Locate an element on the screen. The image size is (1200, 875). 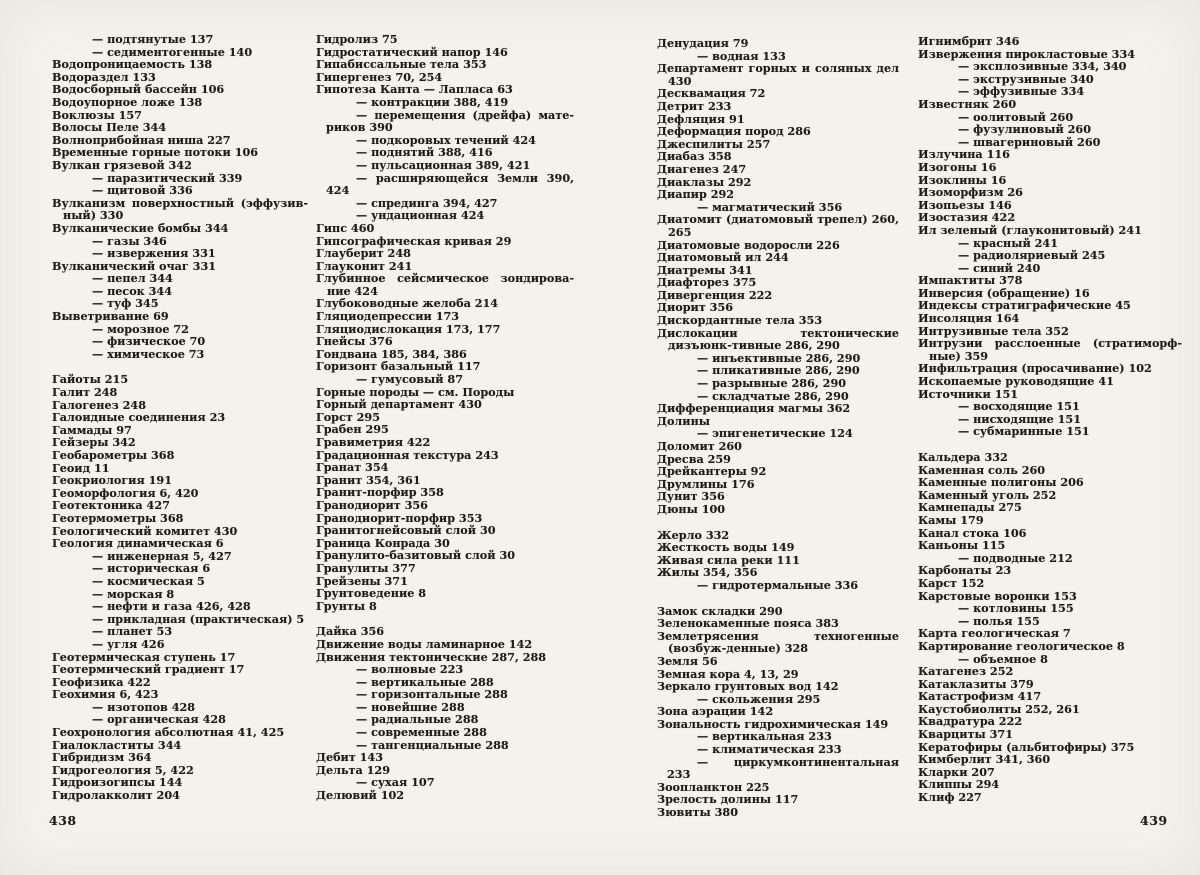
index-entry: Диатомовые водоросли 226 is located at coordinates (748, 244).